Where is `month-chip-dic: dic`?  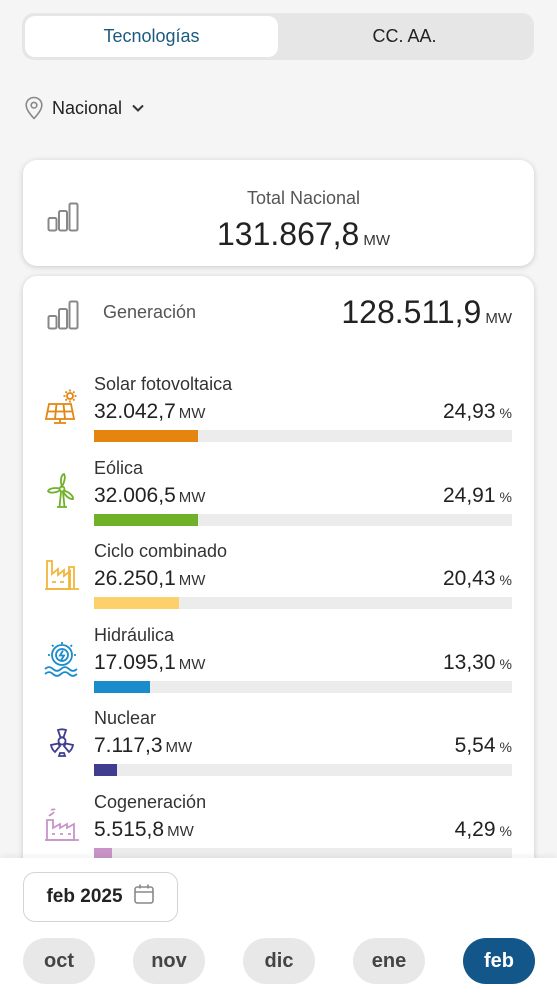
month-chip-dic: dic is located at coordinates (279, 961).